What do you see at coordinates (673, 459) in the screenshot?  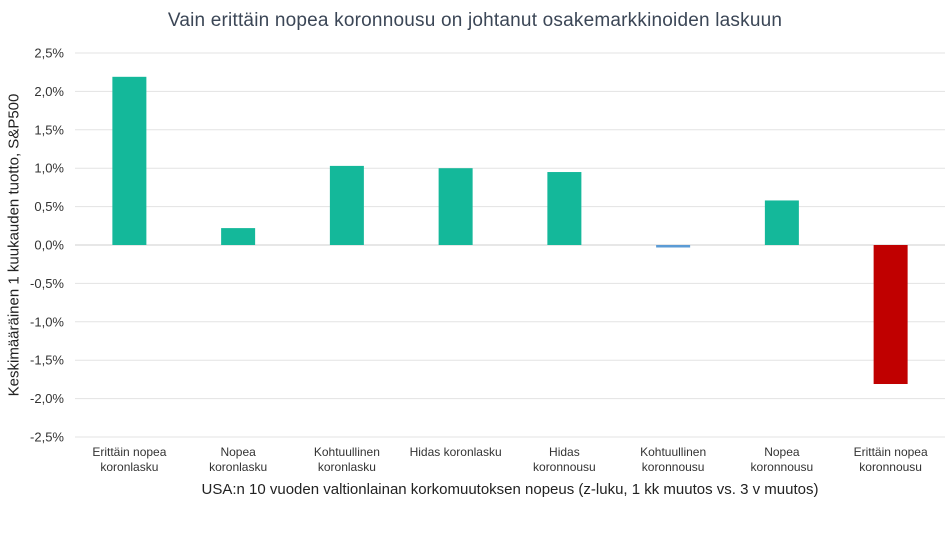 I see `category-label: Kohtuullinen koronnousu` at bounding box center [673, 459].